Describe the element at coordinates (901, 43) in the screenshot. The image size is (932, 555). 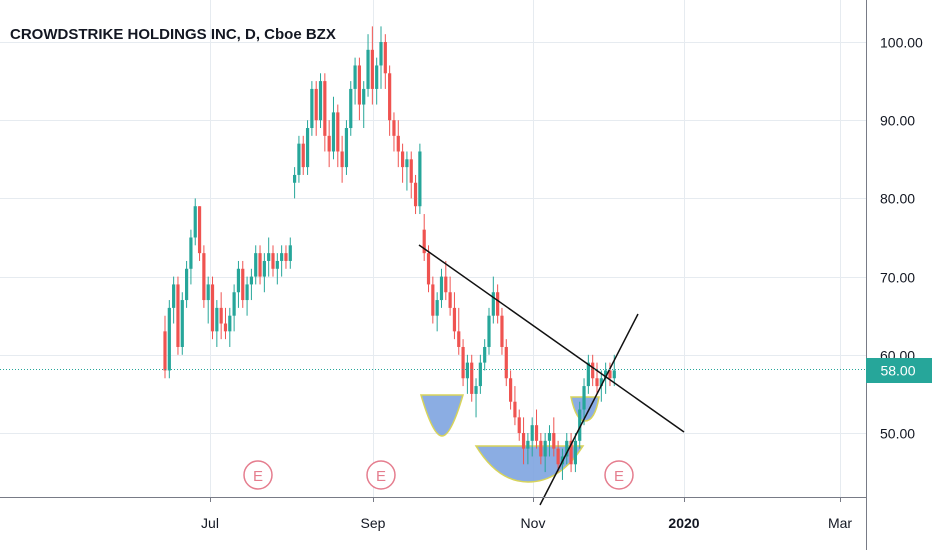
I see `price-tick-label: 100.00` at that location.